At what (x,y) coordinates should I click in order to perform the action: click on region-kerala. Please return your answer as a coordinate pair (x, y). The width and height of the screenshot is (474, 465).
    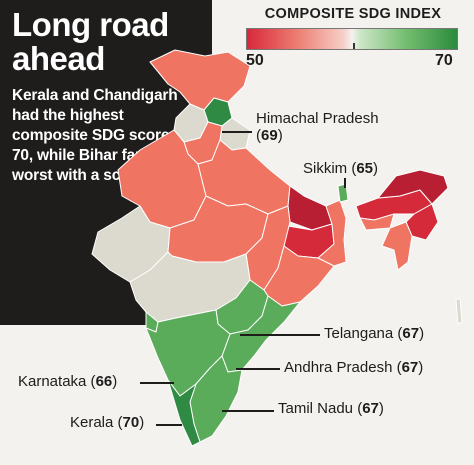
    Looking at the image, I should click on (184, 413).